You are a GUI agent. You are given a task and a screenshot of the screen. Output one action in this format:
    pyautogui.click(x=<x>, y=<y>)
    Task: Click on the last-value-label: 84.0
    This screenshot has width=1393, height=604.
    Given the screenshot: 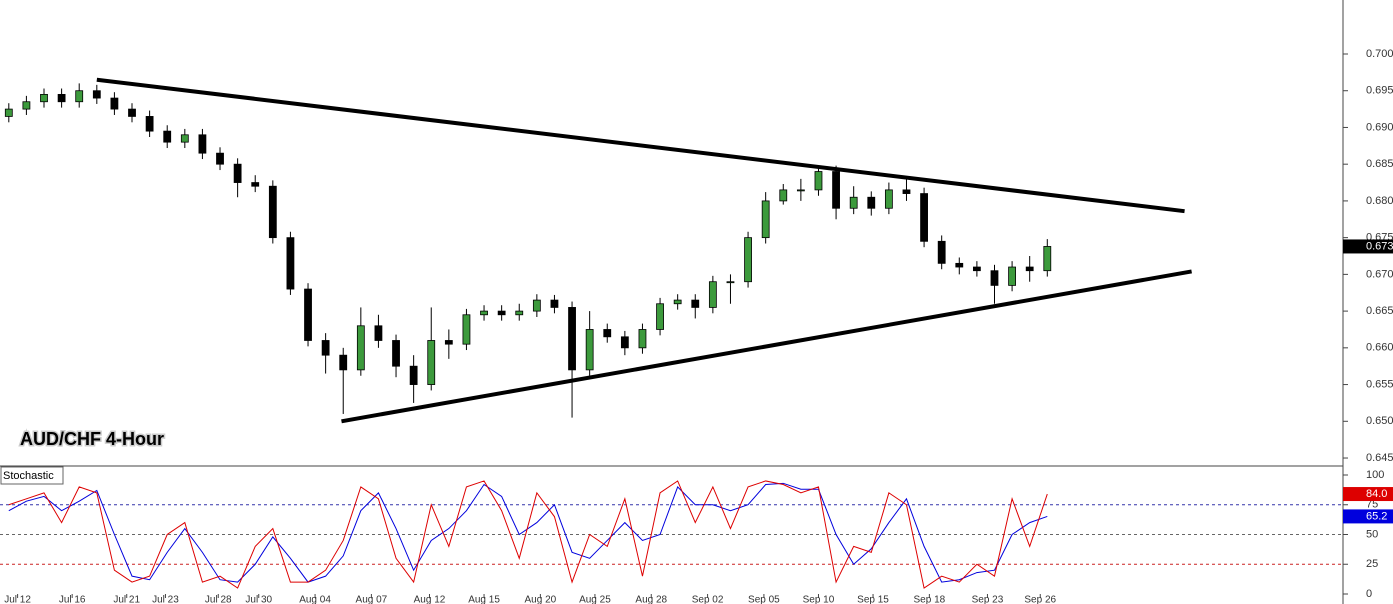 What is the action you would take?
    pyautogui.click(x=1376, y=494)
    